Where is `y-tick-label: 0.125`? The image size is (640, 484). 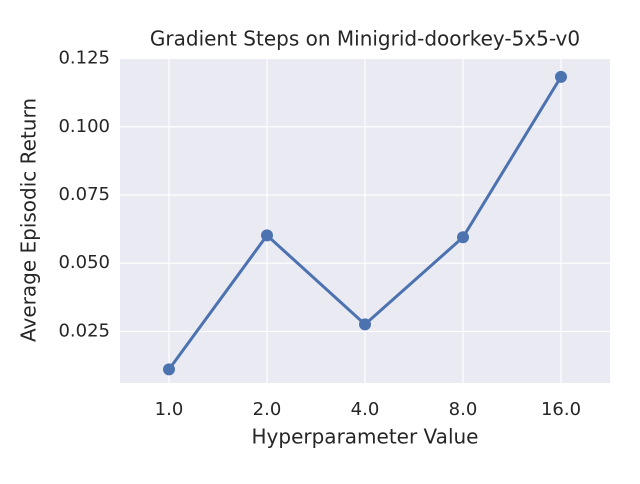 y-tick-label: 0.125 is located at coordinates (84, 58).